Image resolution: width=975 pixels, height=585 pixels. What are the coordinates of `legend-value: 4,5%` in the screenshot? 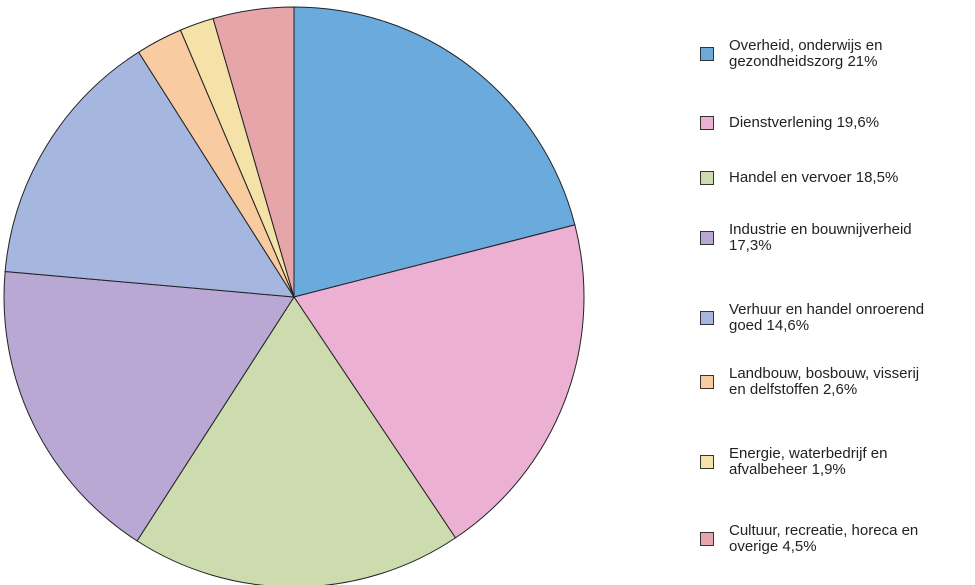 It's located at (799, 546).